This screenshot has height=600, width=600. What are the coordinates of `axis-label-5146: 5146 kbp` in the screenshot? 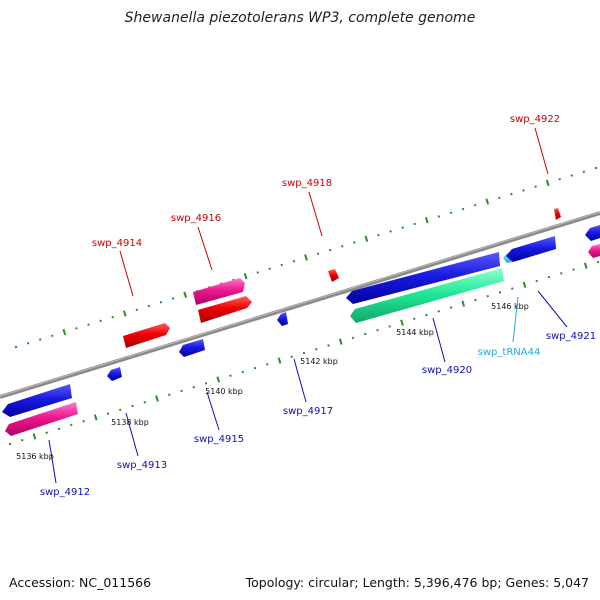 It's located at (510, 306).